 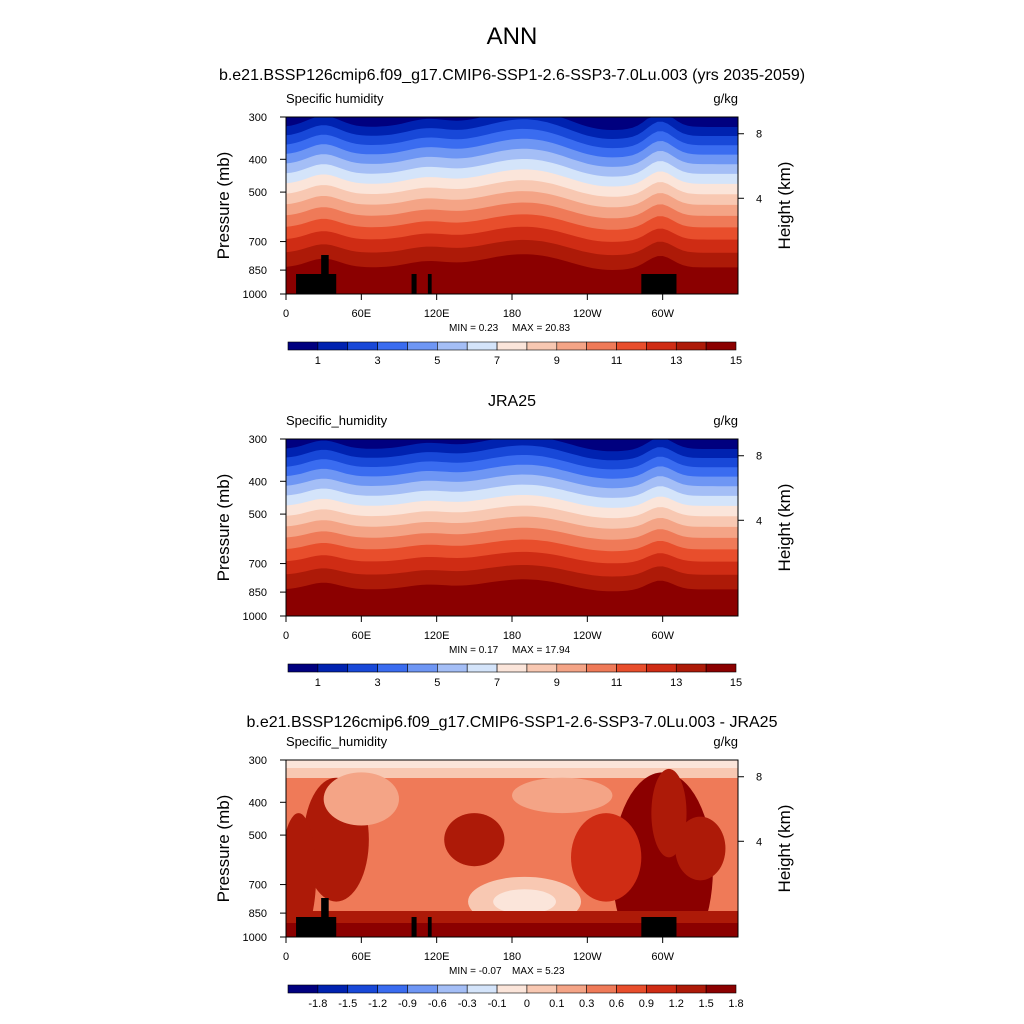 I want to click on units-label: g/kg, so click(x=725, y=420).